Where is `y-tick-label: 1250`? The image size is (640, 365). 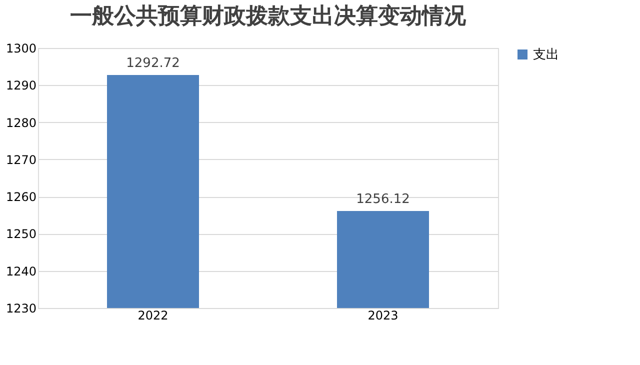
y-tick-label: 1250 is located at coordinates (21, 234).